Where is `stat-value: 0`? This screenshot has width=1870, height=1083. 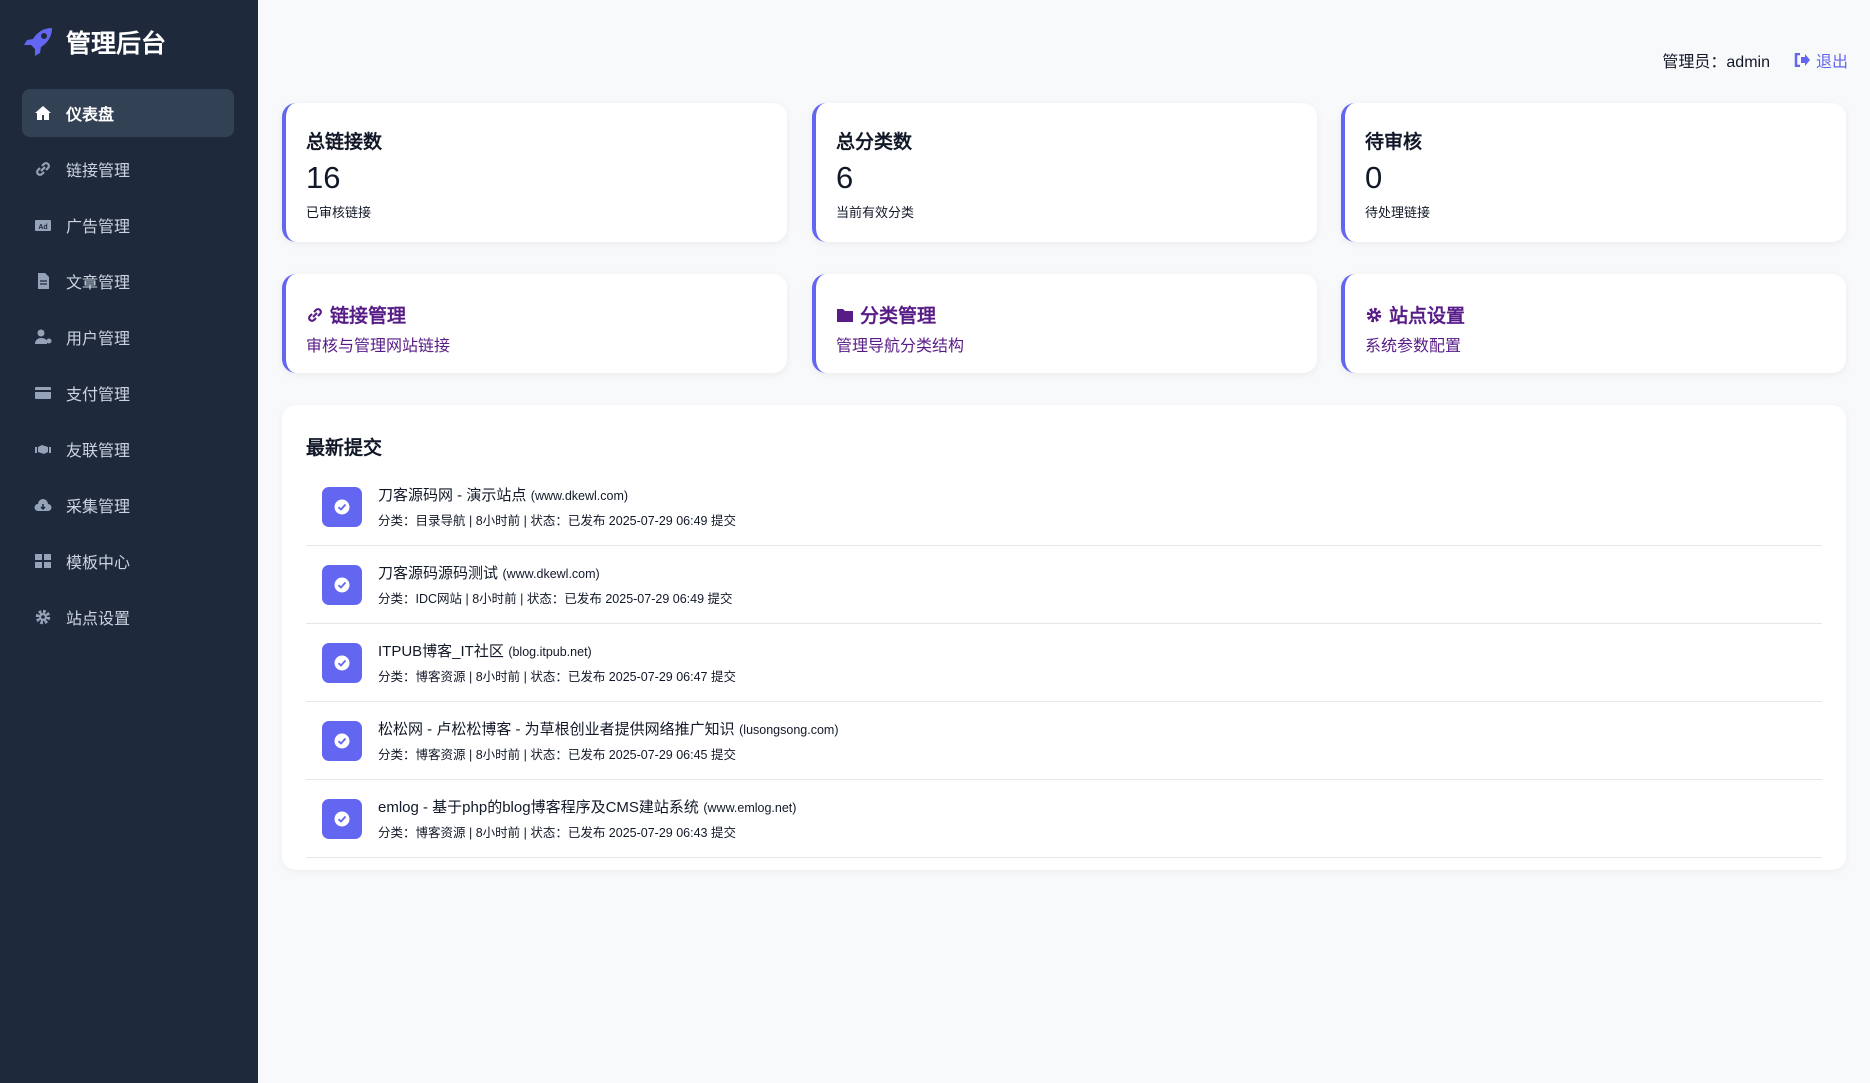 stat-value: 0 is located at coordinates (1374, 177).